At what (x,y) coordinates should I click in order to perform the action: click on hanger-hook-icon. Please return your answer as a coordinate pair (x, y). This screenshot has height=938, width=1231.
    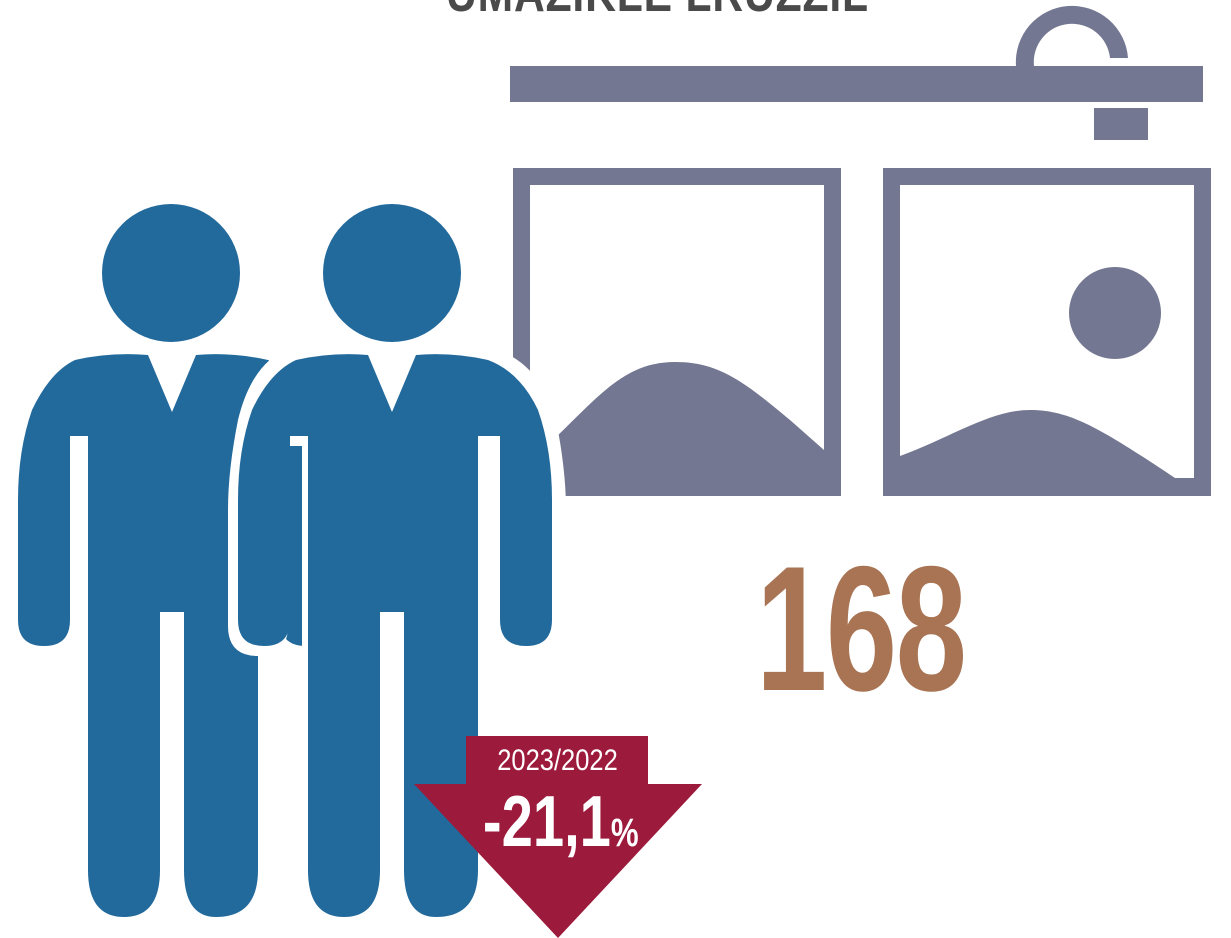
    Looking at the image, I should click on (1071, 35).